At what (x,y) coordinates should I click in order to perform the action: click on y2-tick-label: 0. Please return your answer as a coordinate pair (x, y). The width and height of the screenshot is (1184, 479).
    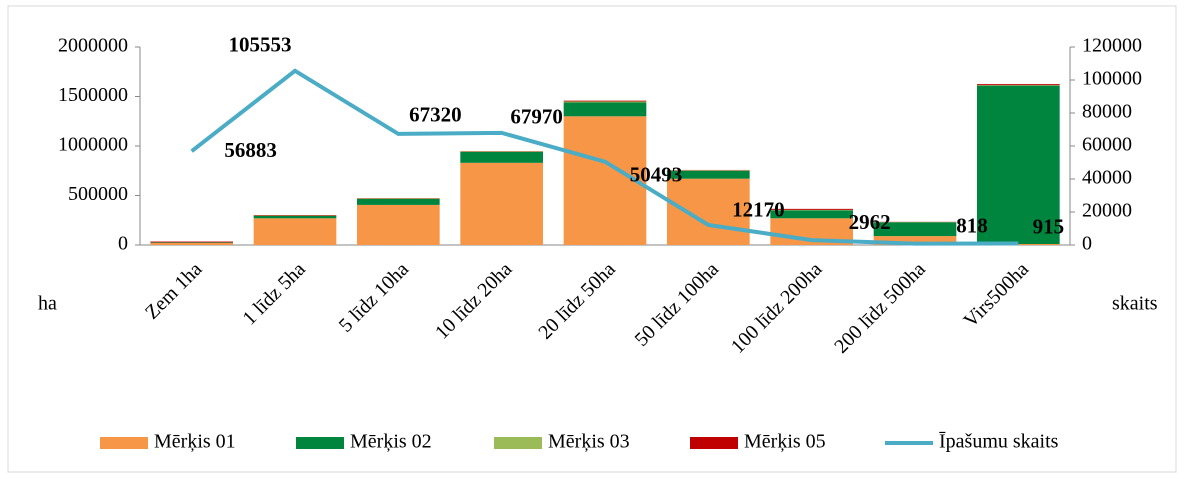
    Looking at the image, I should click on (1087, 244).